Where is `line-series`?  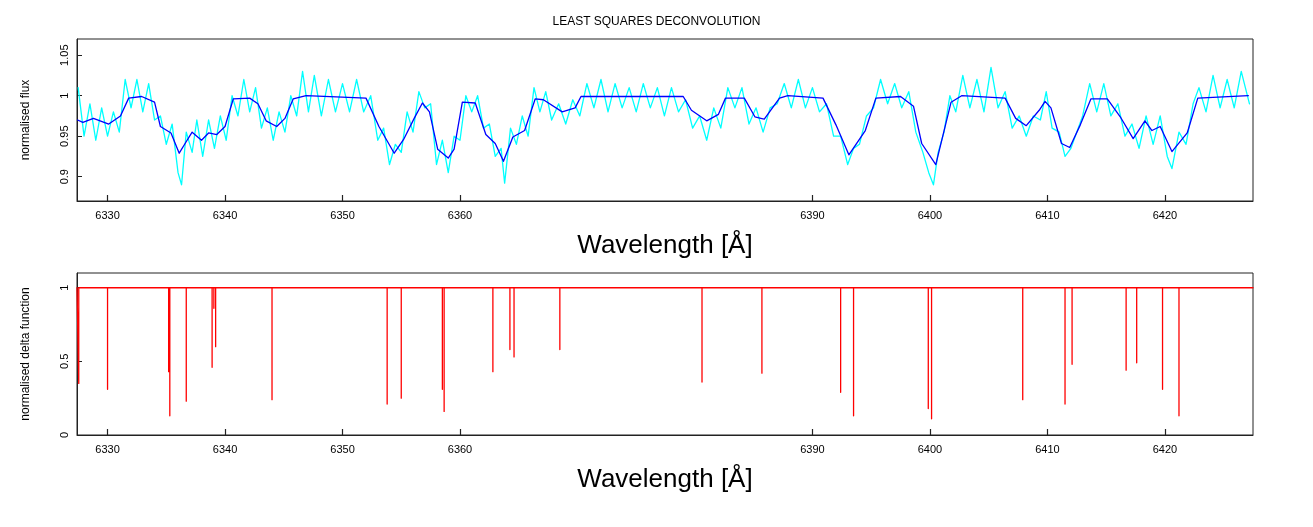
line-series is located at coordinates (662, 130).